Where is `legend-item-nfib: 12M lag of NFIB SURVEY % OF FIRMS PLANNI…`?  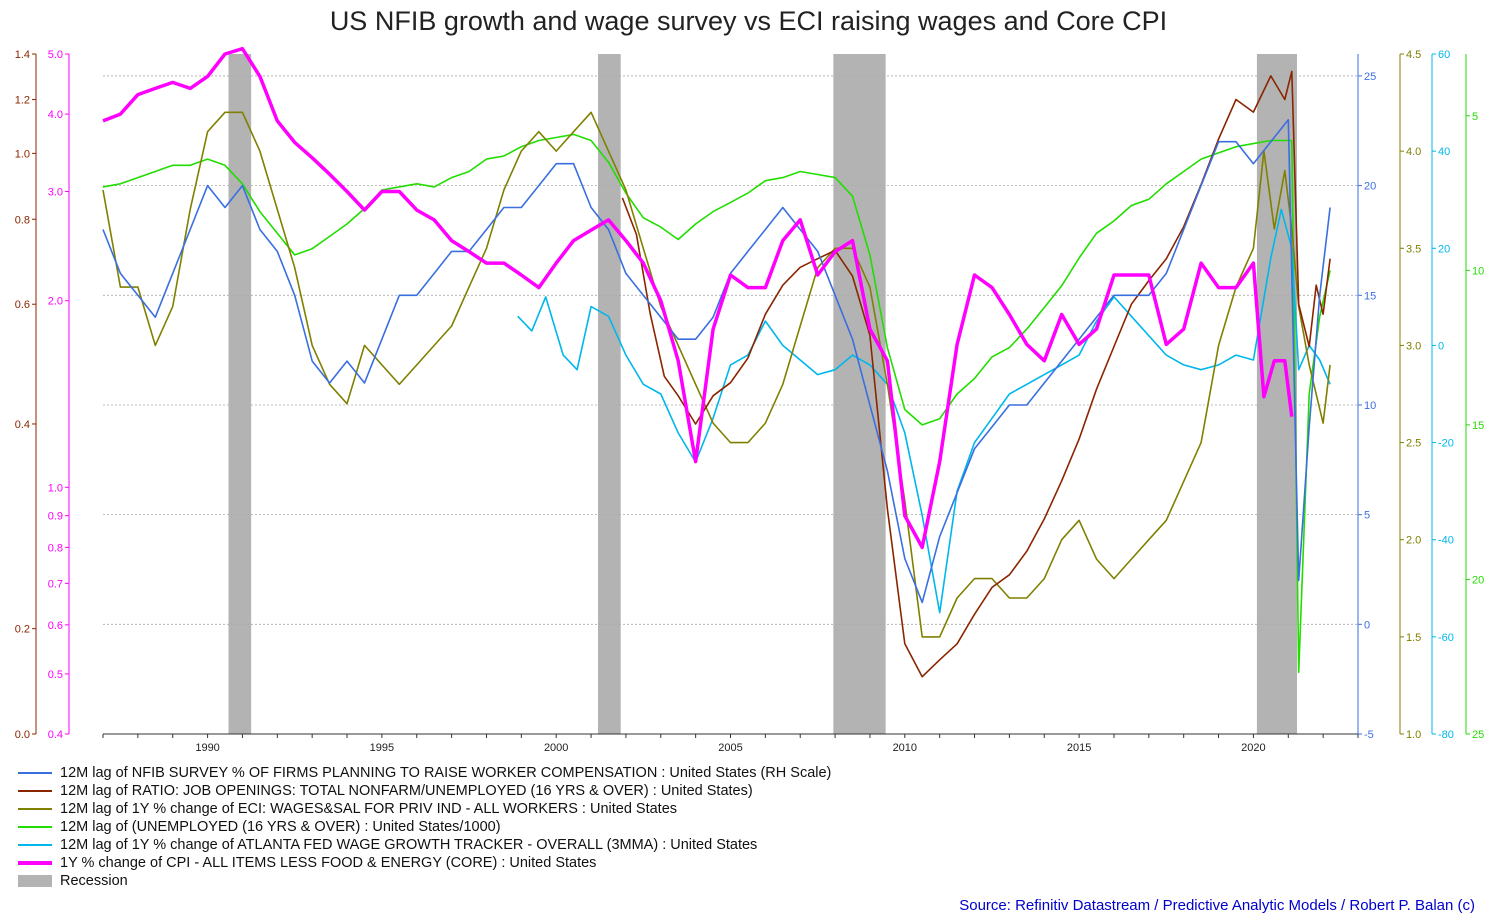 legend-item-nfib: 12M lag of NFIB SURVEY % OF FIRMS PLANNI… is located at coordinates (424, 773).